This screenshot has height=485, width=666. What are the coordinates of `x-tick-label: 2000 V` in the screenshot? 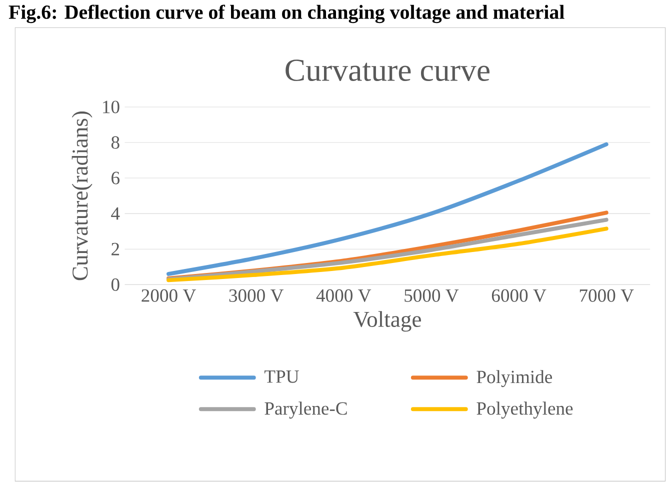 It's located at (169, 295).